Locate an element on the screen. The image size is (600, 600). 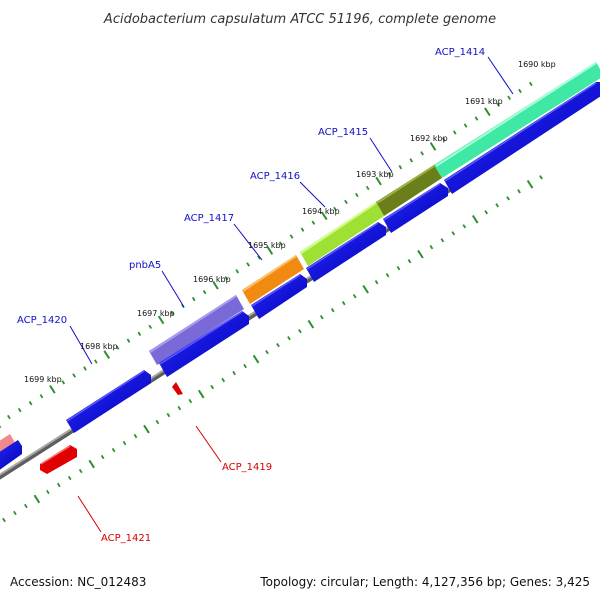
cds-arrow-pnbA5 is located at coordinates (204, 344).